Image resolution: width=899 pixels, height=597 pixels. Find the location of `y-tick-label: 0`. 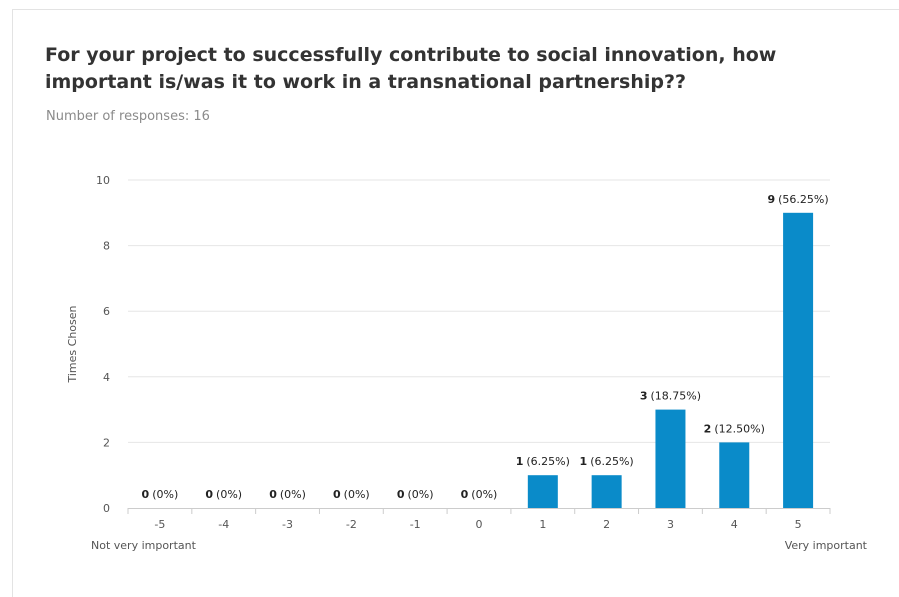

y-tick-label: 0 is located at coordinates (106, 508).